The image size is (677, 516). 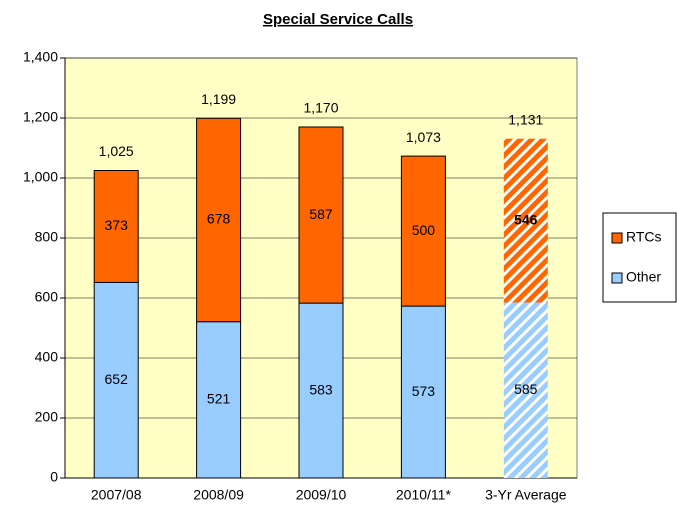 What do you see at coordinates (639, 257) in the screenshot?
I see `legend` at bounding box center [639, 257].